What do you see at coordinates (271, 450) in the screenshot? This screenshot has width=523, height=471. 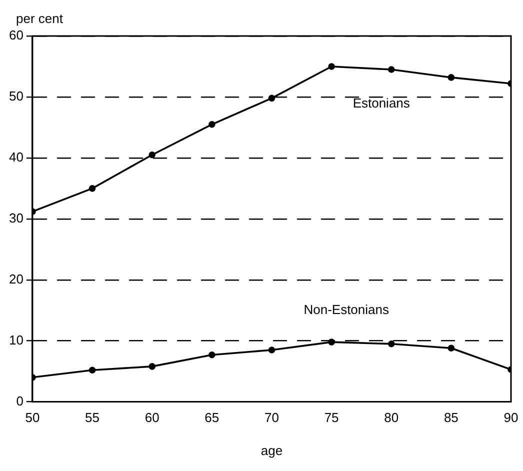 I see `x-axis-title: age` at bounding box center [271, 450].